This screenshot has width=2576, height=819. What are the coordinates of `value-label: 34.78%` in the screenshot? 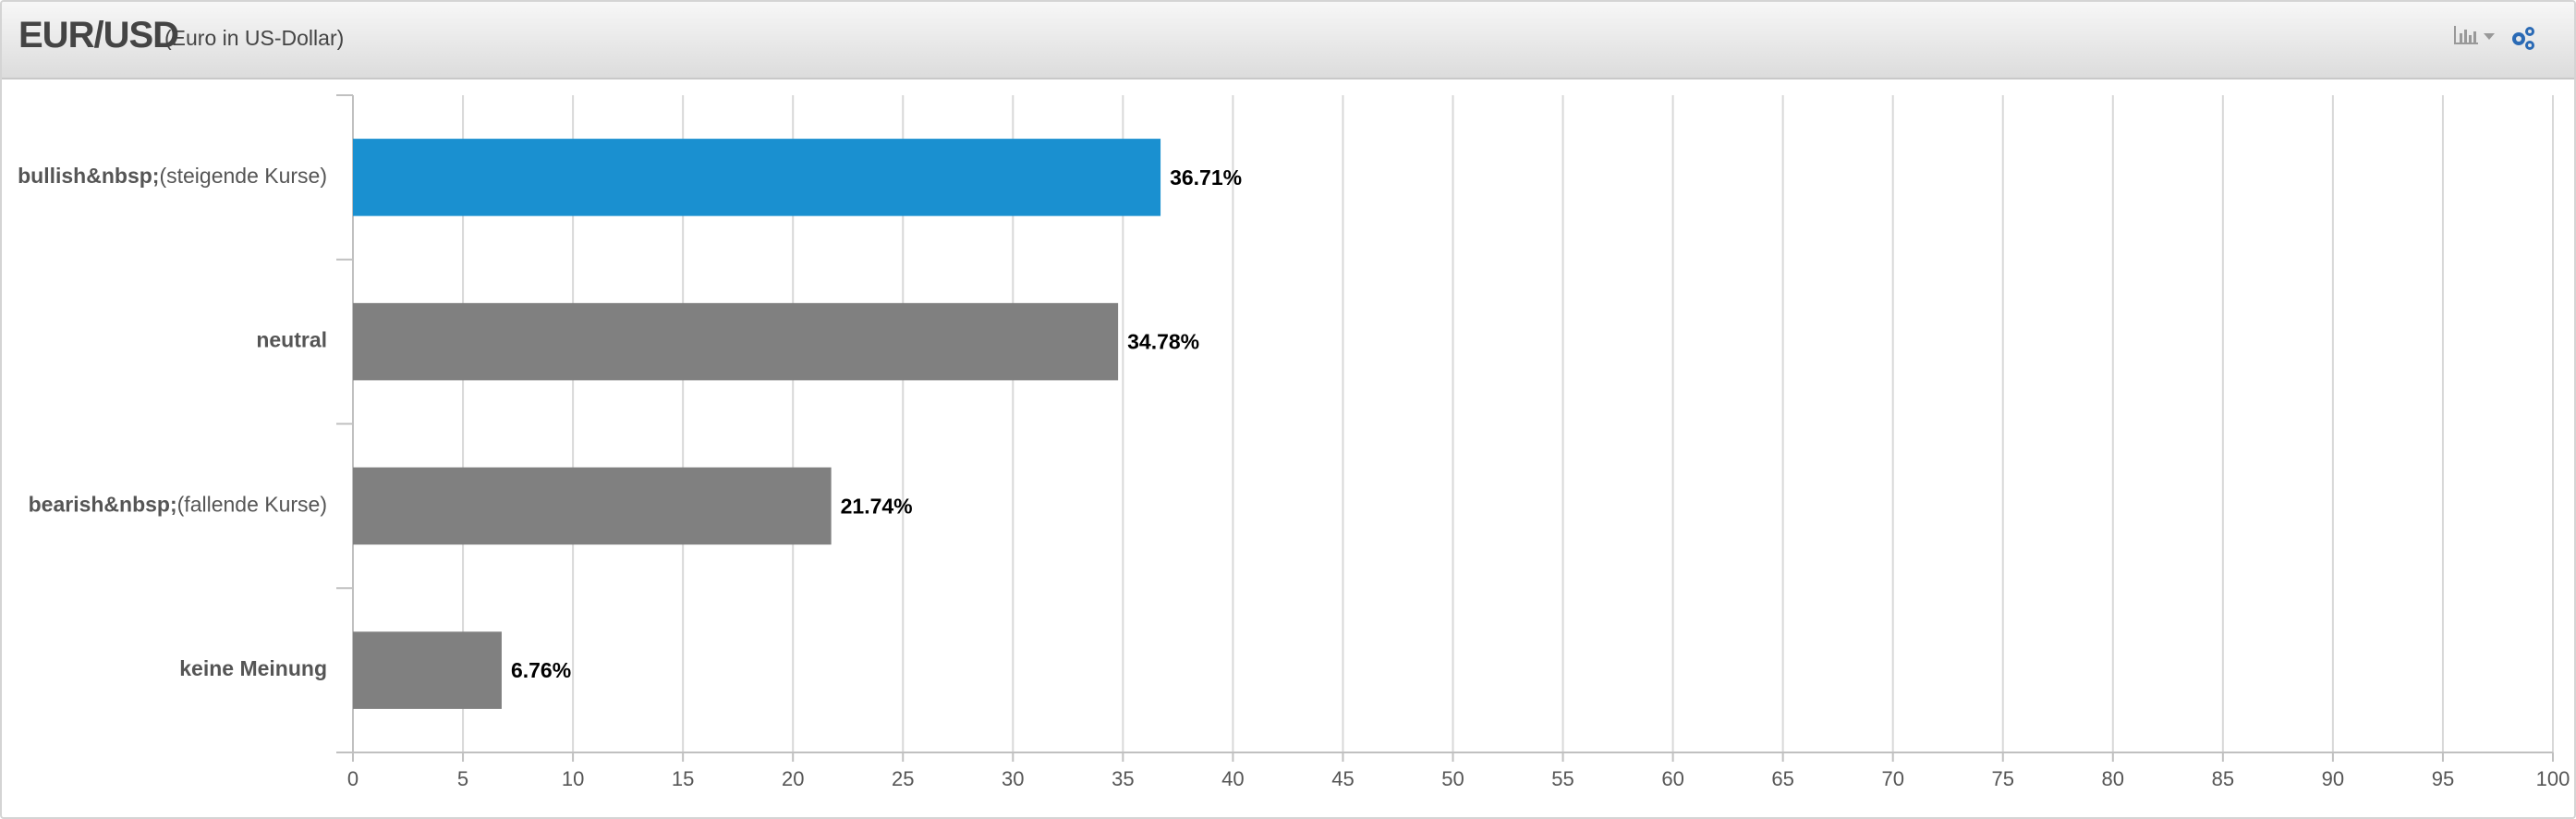 It's located at (1163, 342).